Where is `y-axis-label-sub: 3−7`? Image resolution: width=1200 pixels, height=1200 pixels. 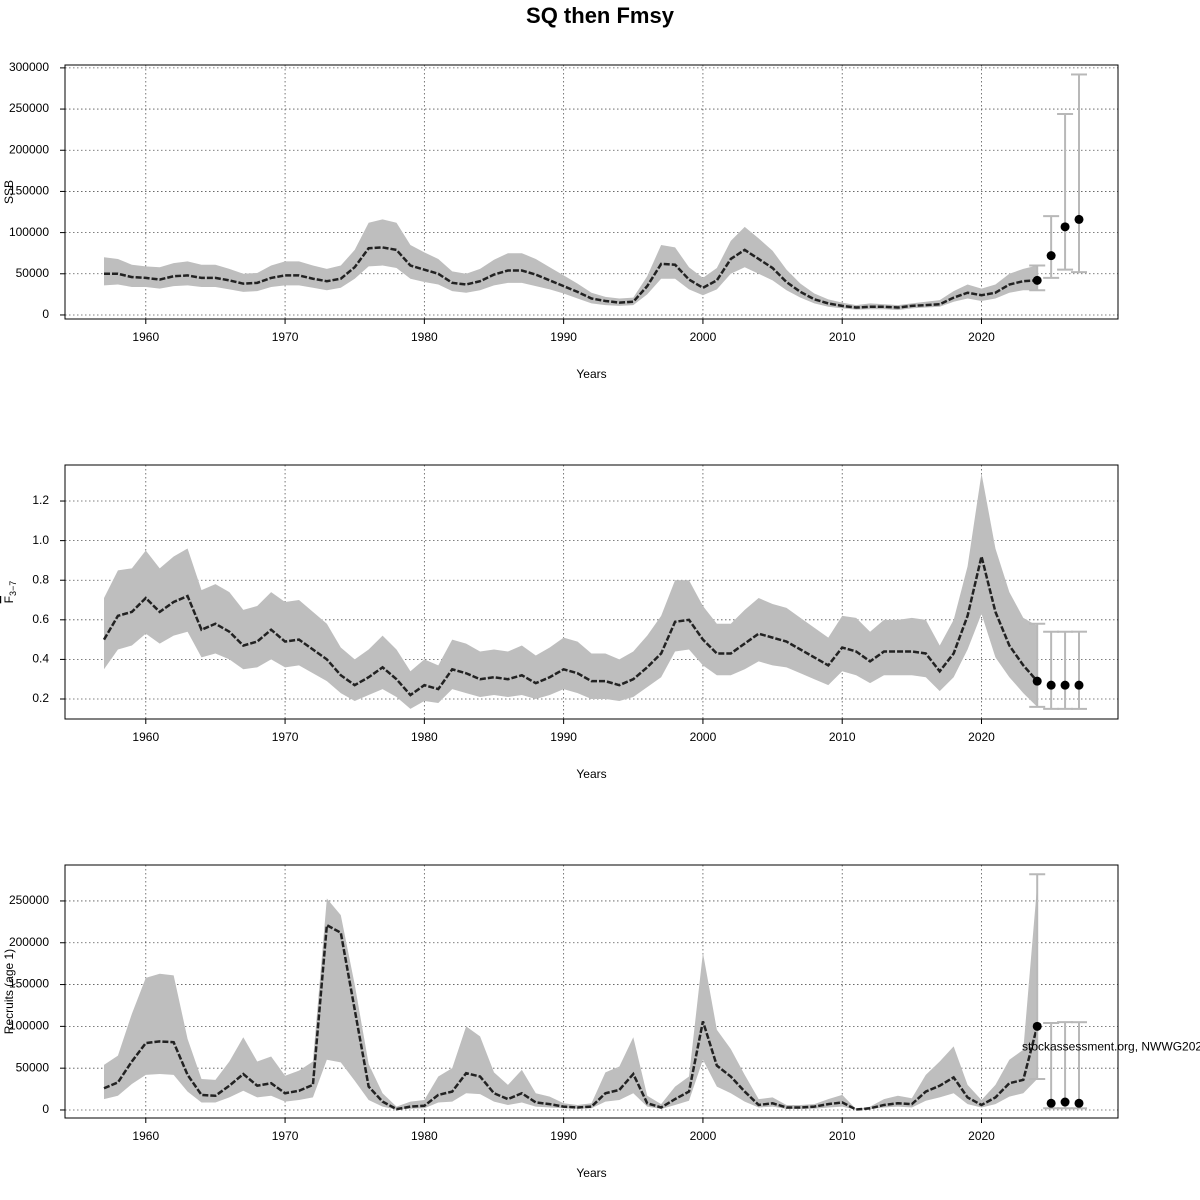
y-axis-label-sub: 3−7 is located at coordinates (13, 588).